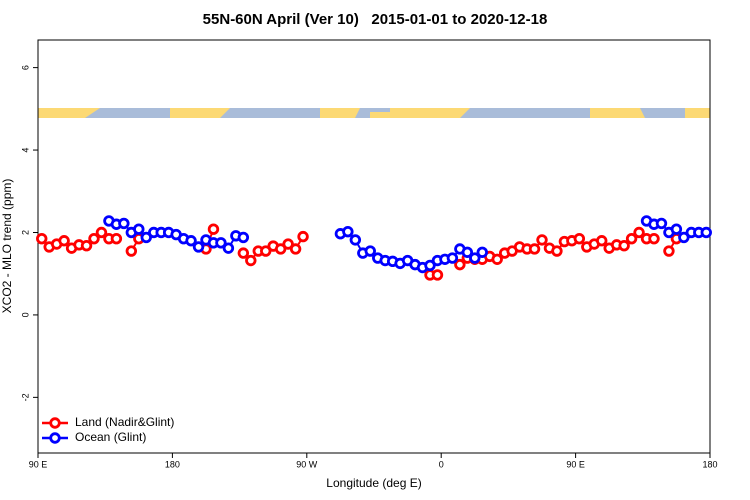 Image resolution: width=750 pixels, height=500 pixels. Describe the element at coordinates (441, 464) in the screenshot. I see `x-tick-label: 0` at that location.